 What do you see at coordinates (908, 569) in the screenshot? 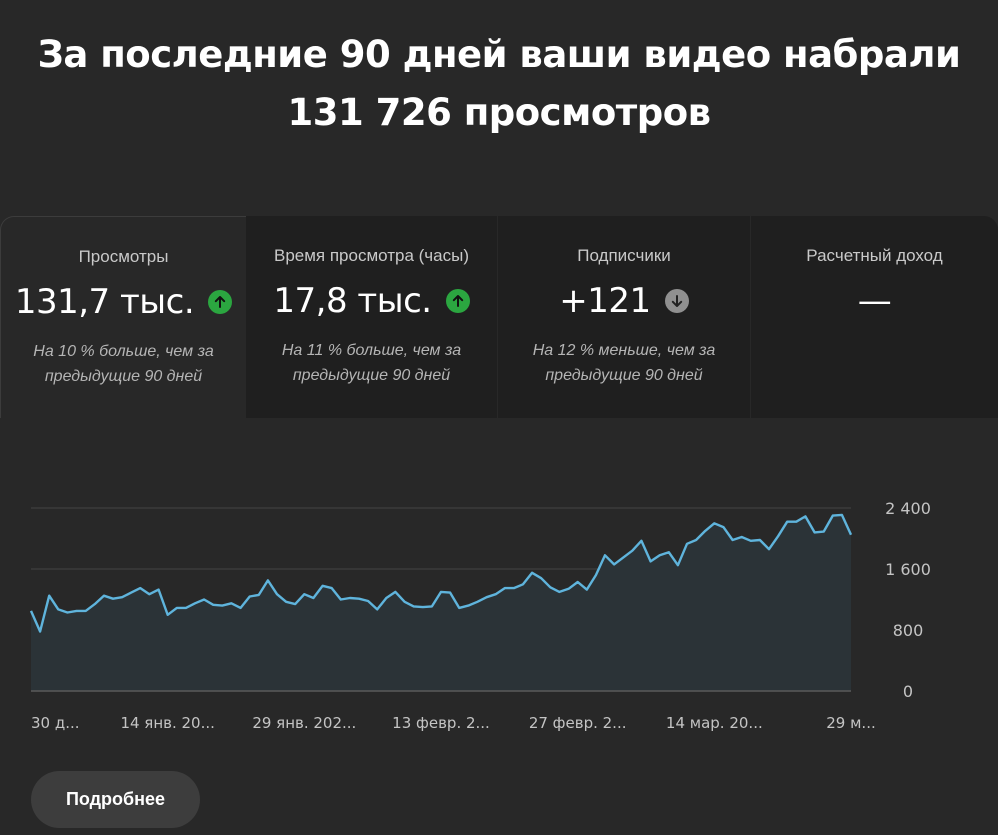
I see `y-tick-label: 1 600` at bounding box center [908, 569].